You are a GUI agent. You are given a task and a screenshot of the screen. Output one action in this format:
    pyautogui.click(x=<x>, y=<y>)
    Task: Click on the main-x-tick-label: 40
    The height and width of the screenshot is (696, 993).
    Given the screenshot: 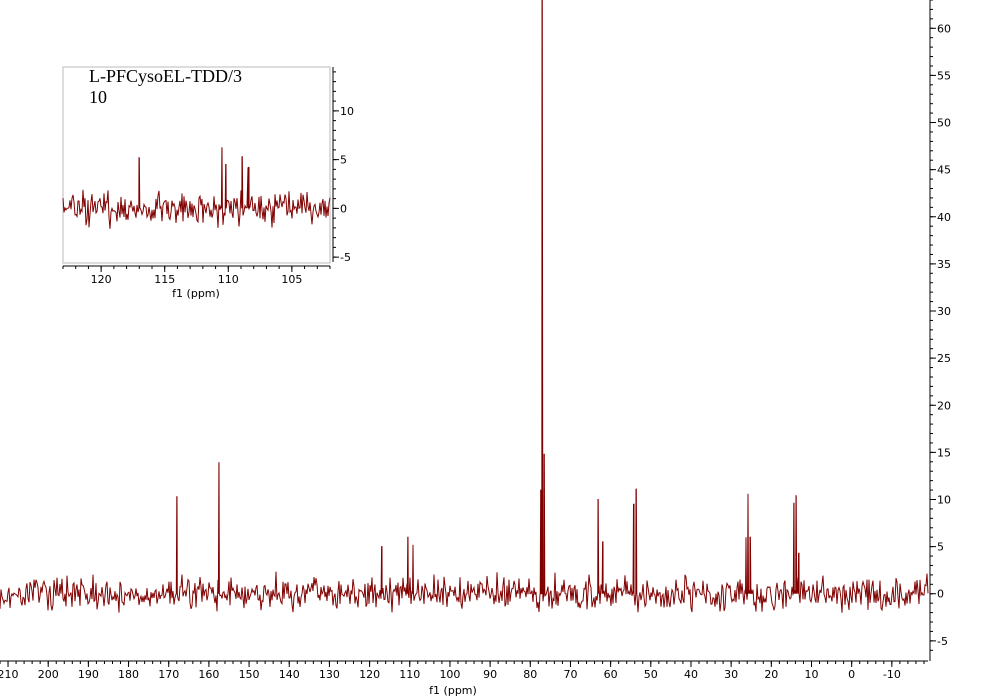 What is the action you would take?
    pyautogui.click(x=691, y=674)
    